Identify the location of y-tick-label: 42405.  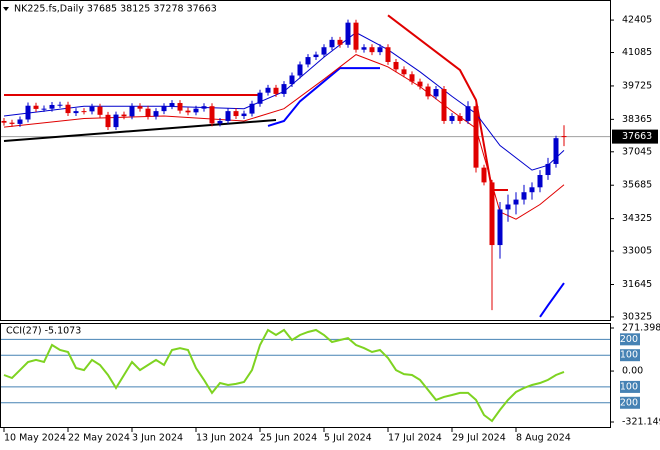
(637, 20).